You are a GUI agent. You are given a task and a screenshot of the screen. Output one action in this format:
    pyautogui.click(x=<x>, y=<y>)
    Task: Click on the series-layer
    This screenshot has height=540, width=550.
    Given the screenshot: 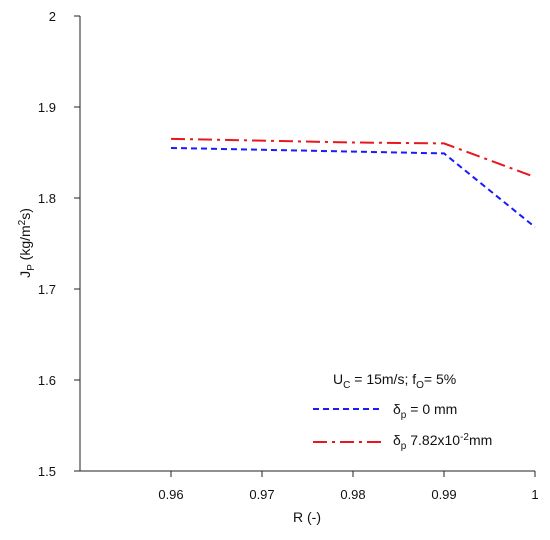 What is the action you would take?
    pyautogui.click(x=353, y=182)
    